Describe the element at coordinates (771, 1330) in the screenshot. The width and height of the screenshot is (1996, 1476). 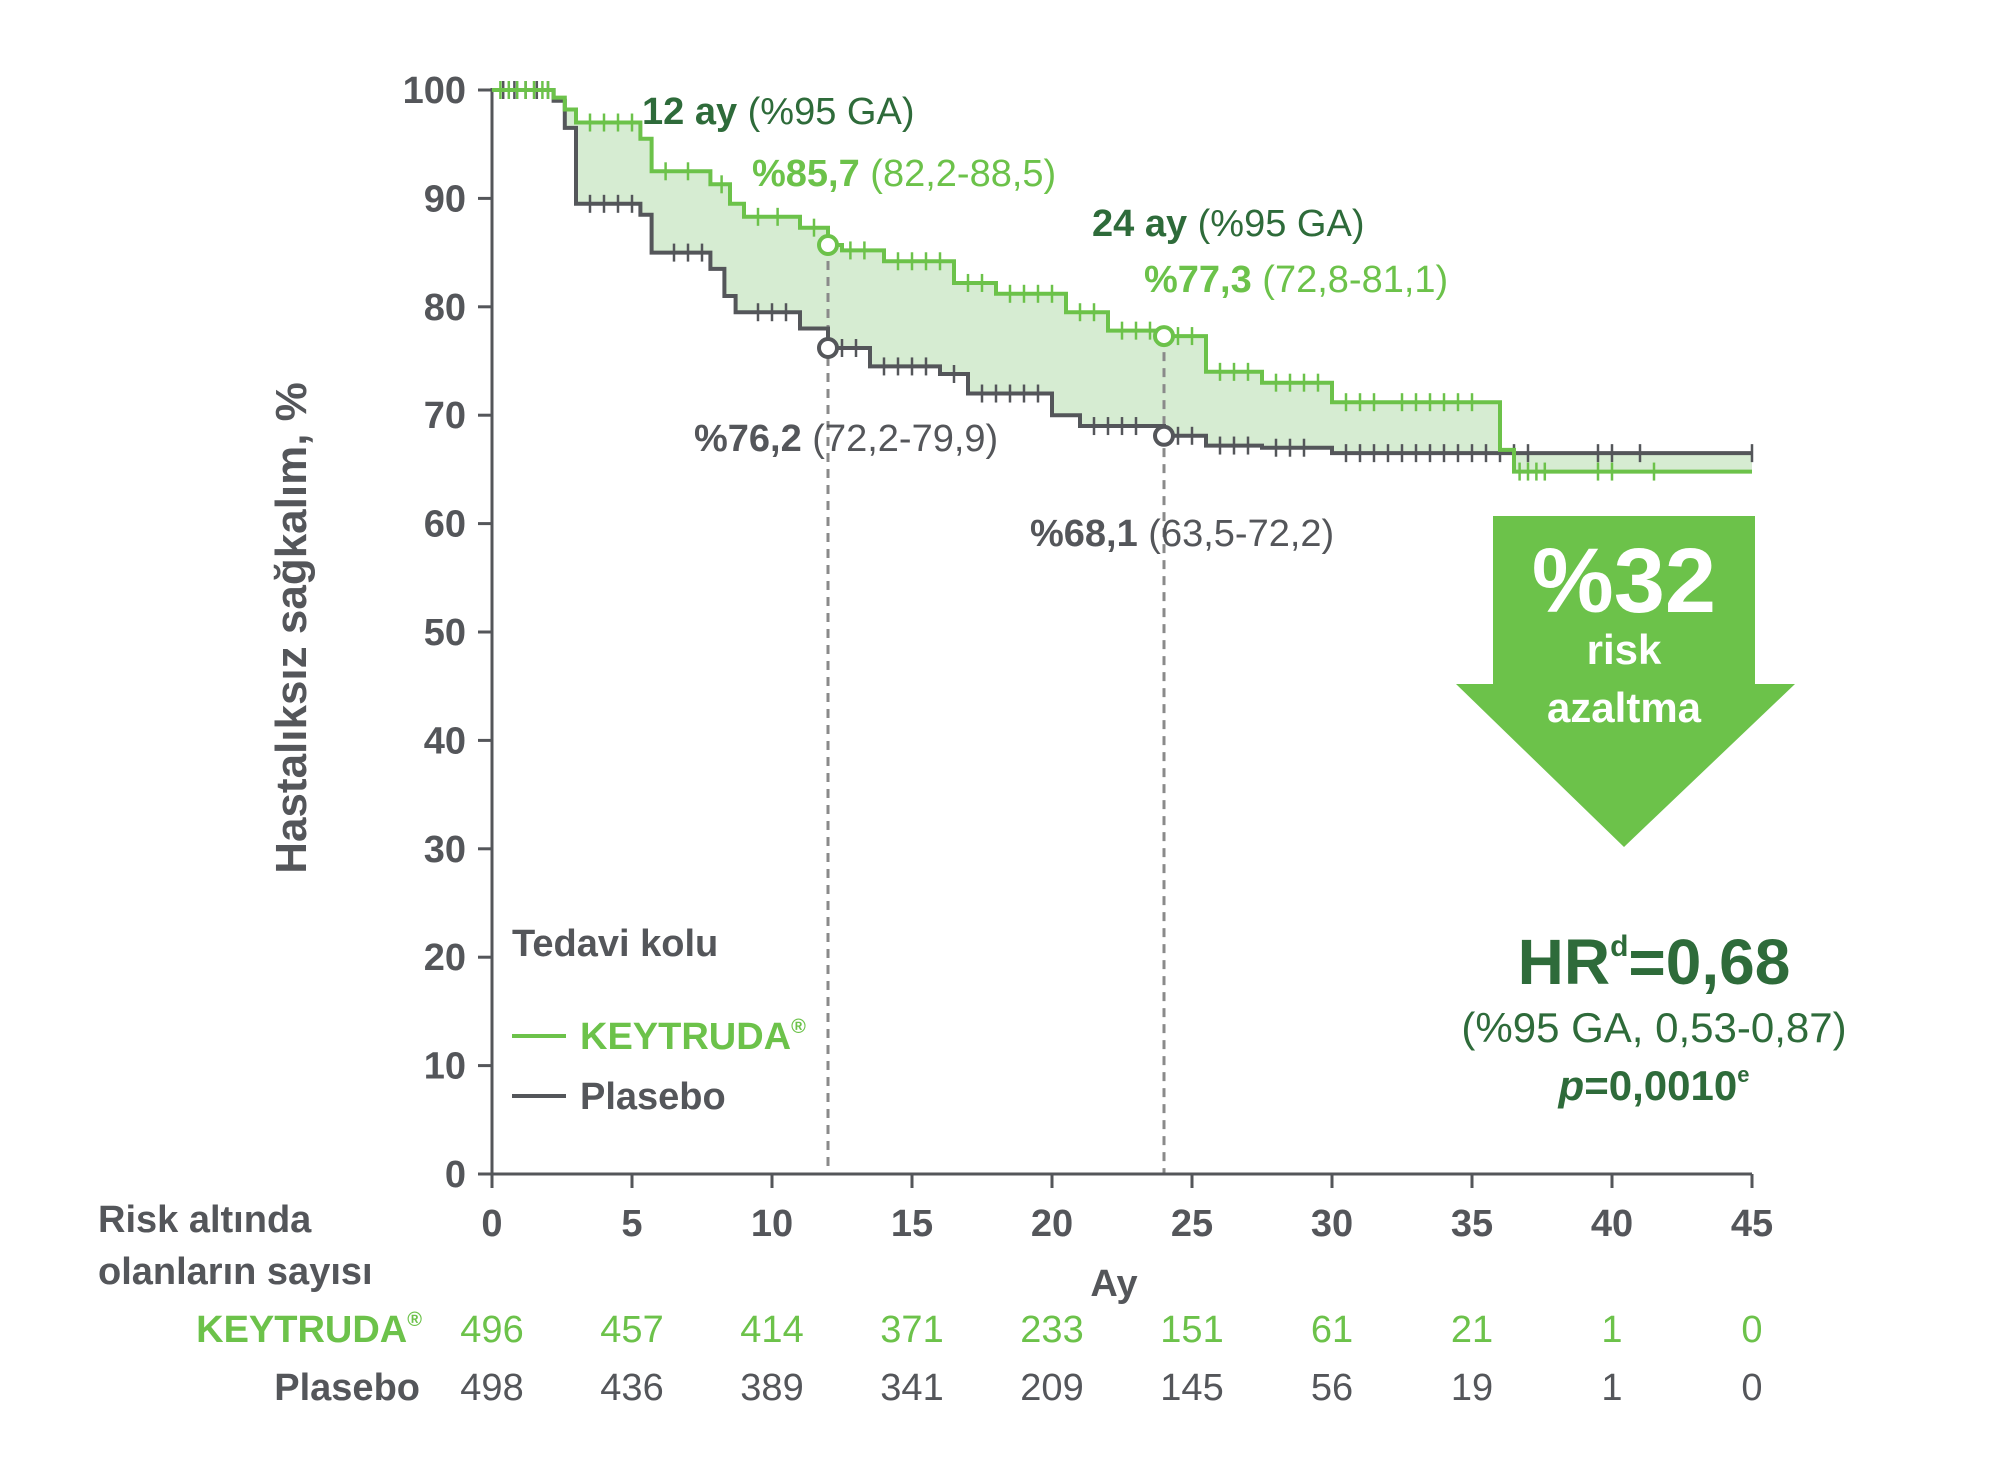
I see `risk-value-keytruda-2: 414` at that location.